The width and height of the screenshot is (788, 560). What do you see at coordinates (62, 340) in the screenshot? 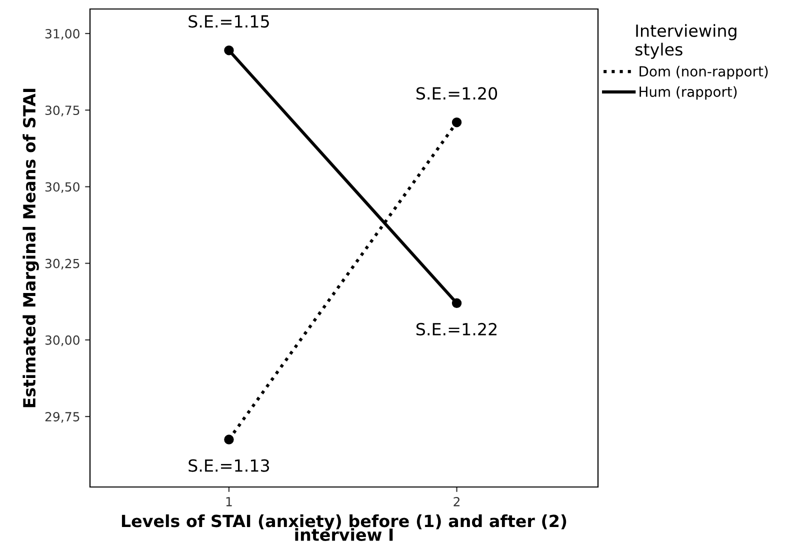
I see `y-tick-label: 30,00` at bounding box center [62, 340].